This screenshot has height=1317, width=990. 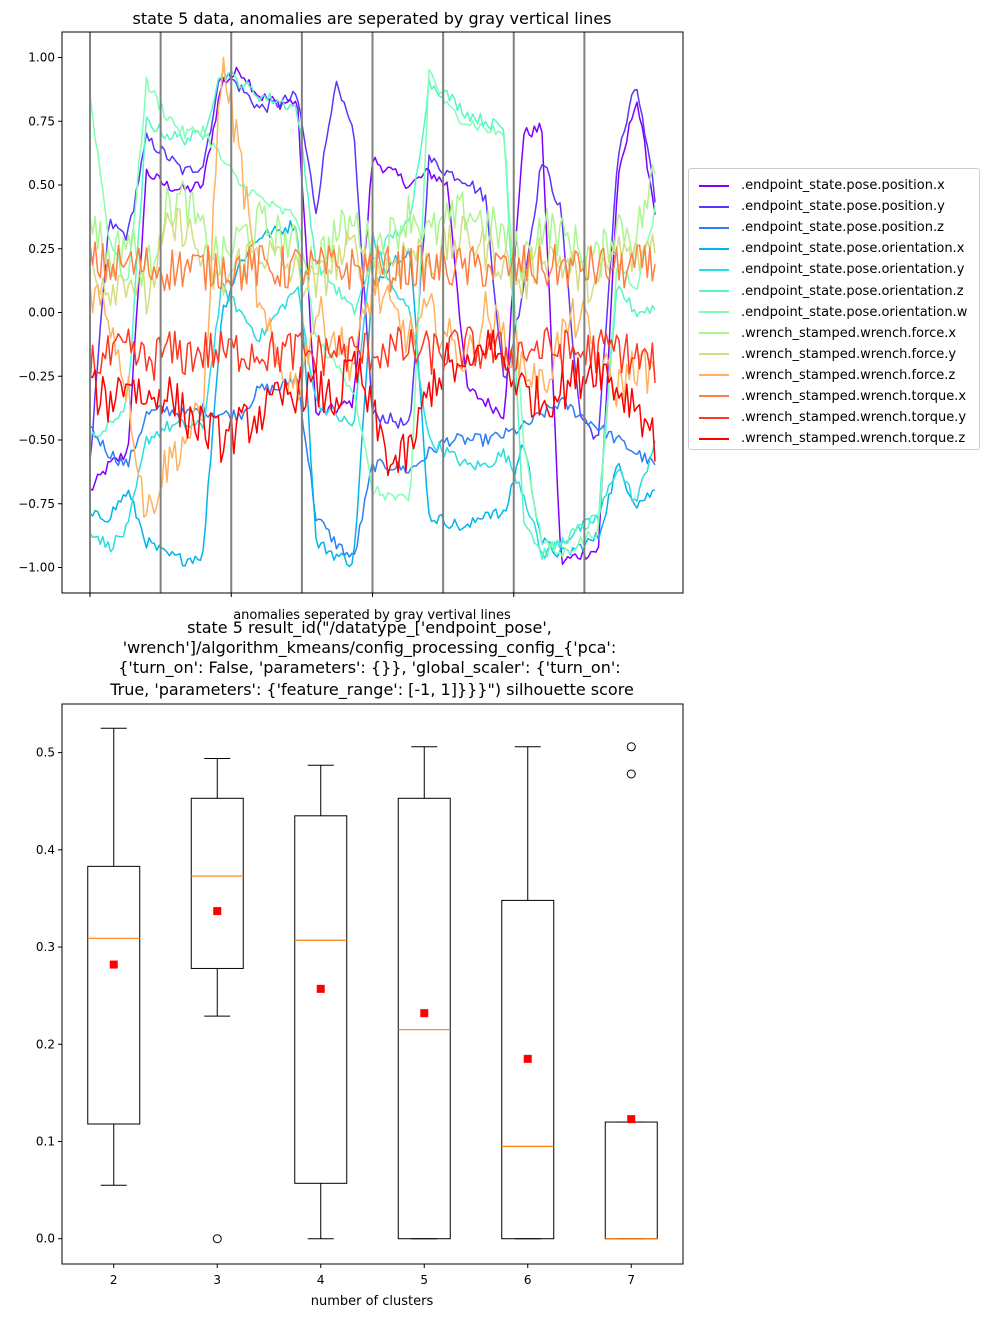 What do you see at coordinates (854, 396) in the screenshot?
I see `legend-label: .wrench_stamped.wrench.torque.x` at bounding box center [854, 396].